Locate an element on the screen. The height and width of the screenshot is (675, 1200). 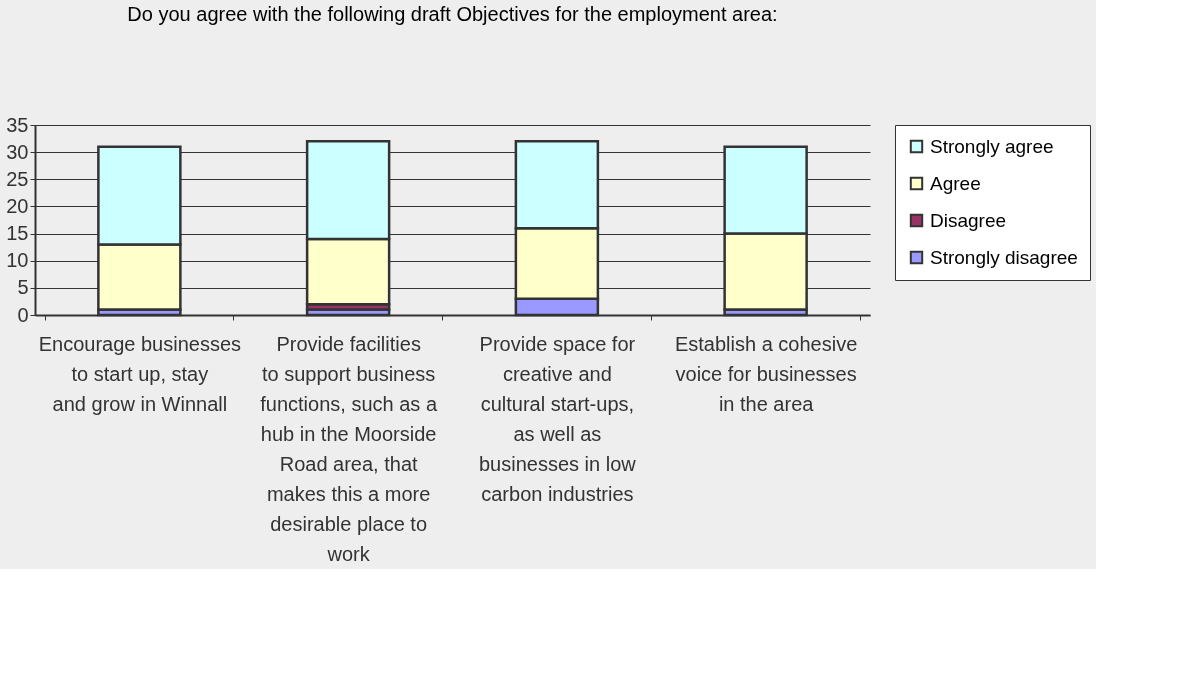
x-tick-label: Provide space for creative and cultural start-ups, as well as businesses in low carbon industries is located at coordinates (558, 418).